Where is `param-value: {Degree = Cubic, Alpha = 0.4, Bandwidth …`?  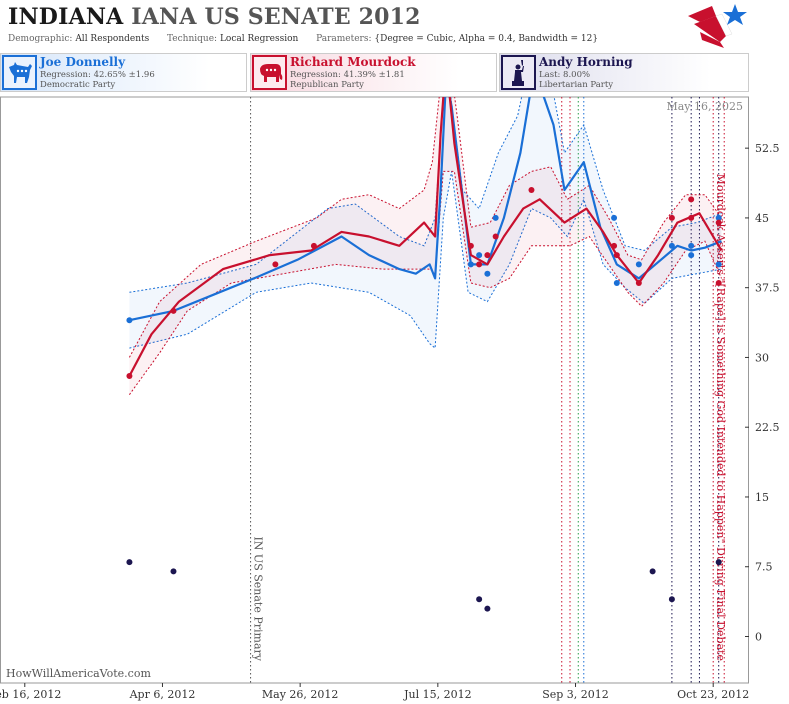 param-value: {Degree = Cubic, Alpha = 0.4, Bandwidth … is located at coordinates (486, 39).